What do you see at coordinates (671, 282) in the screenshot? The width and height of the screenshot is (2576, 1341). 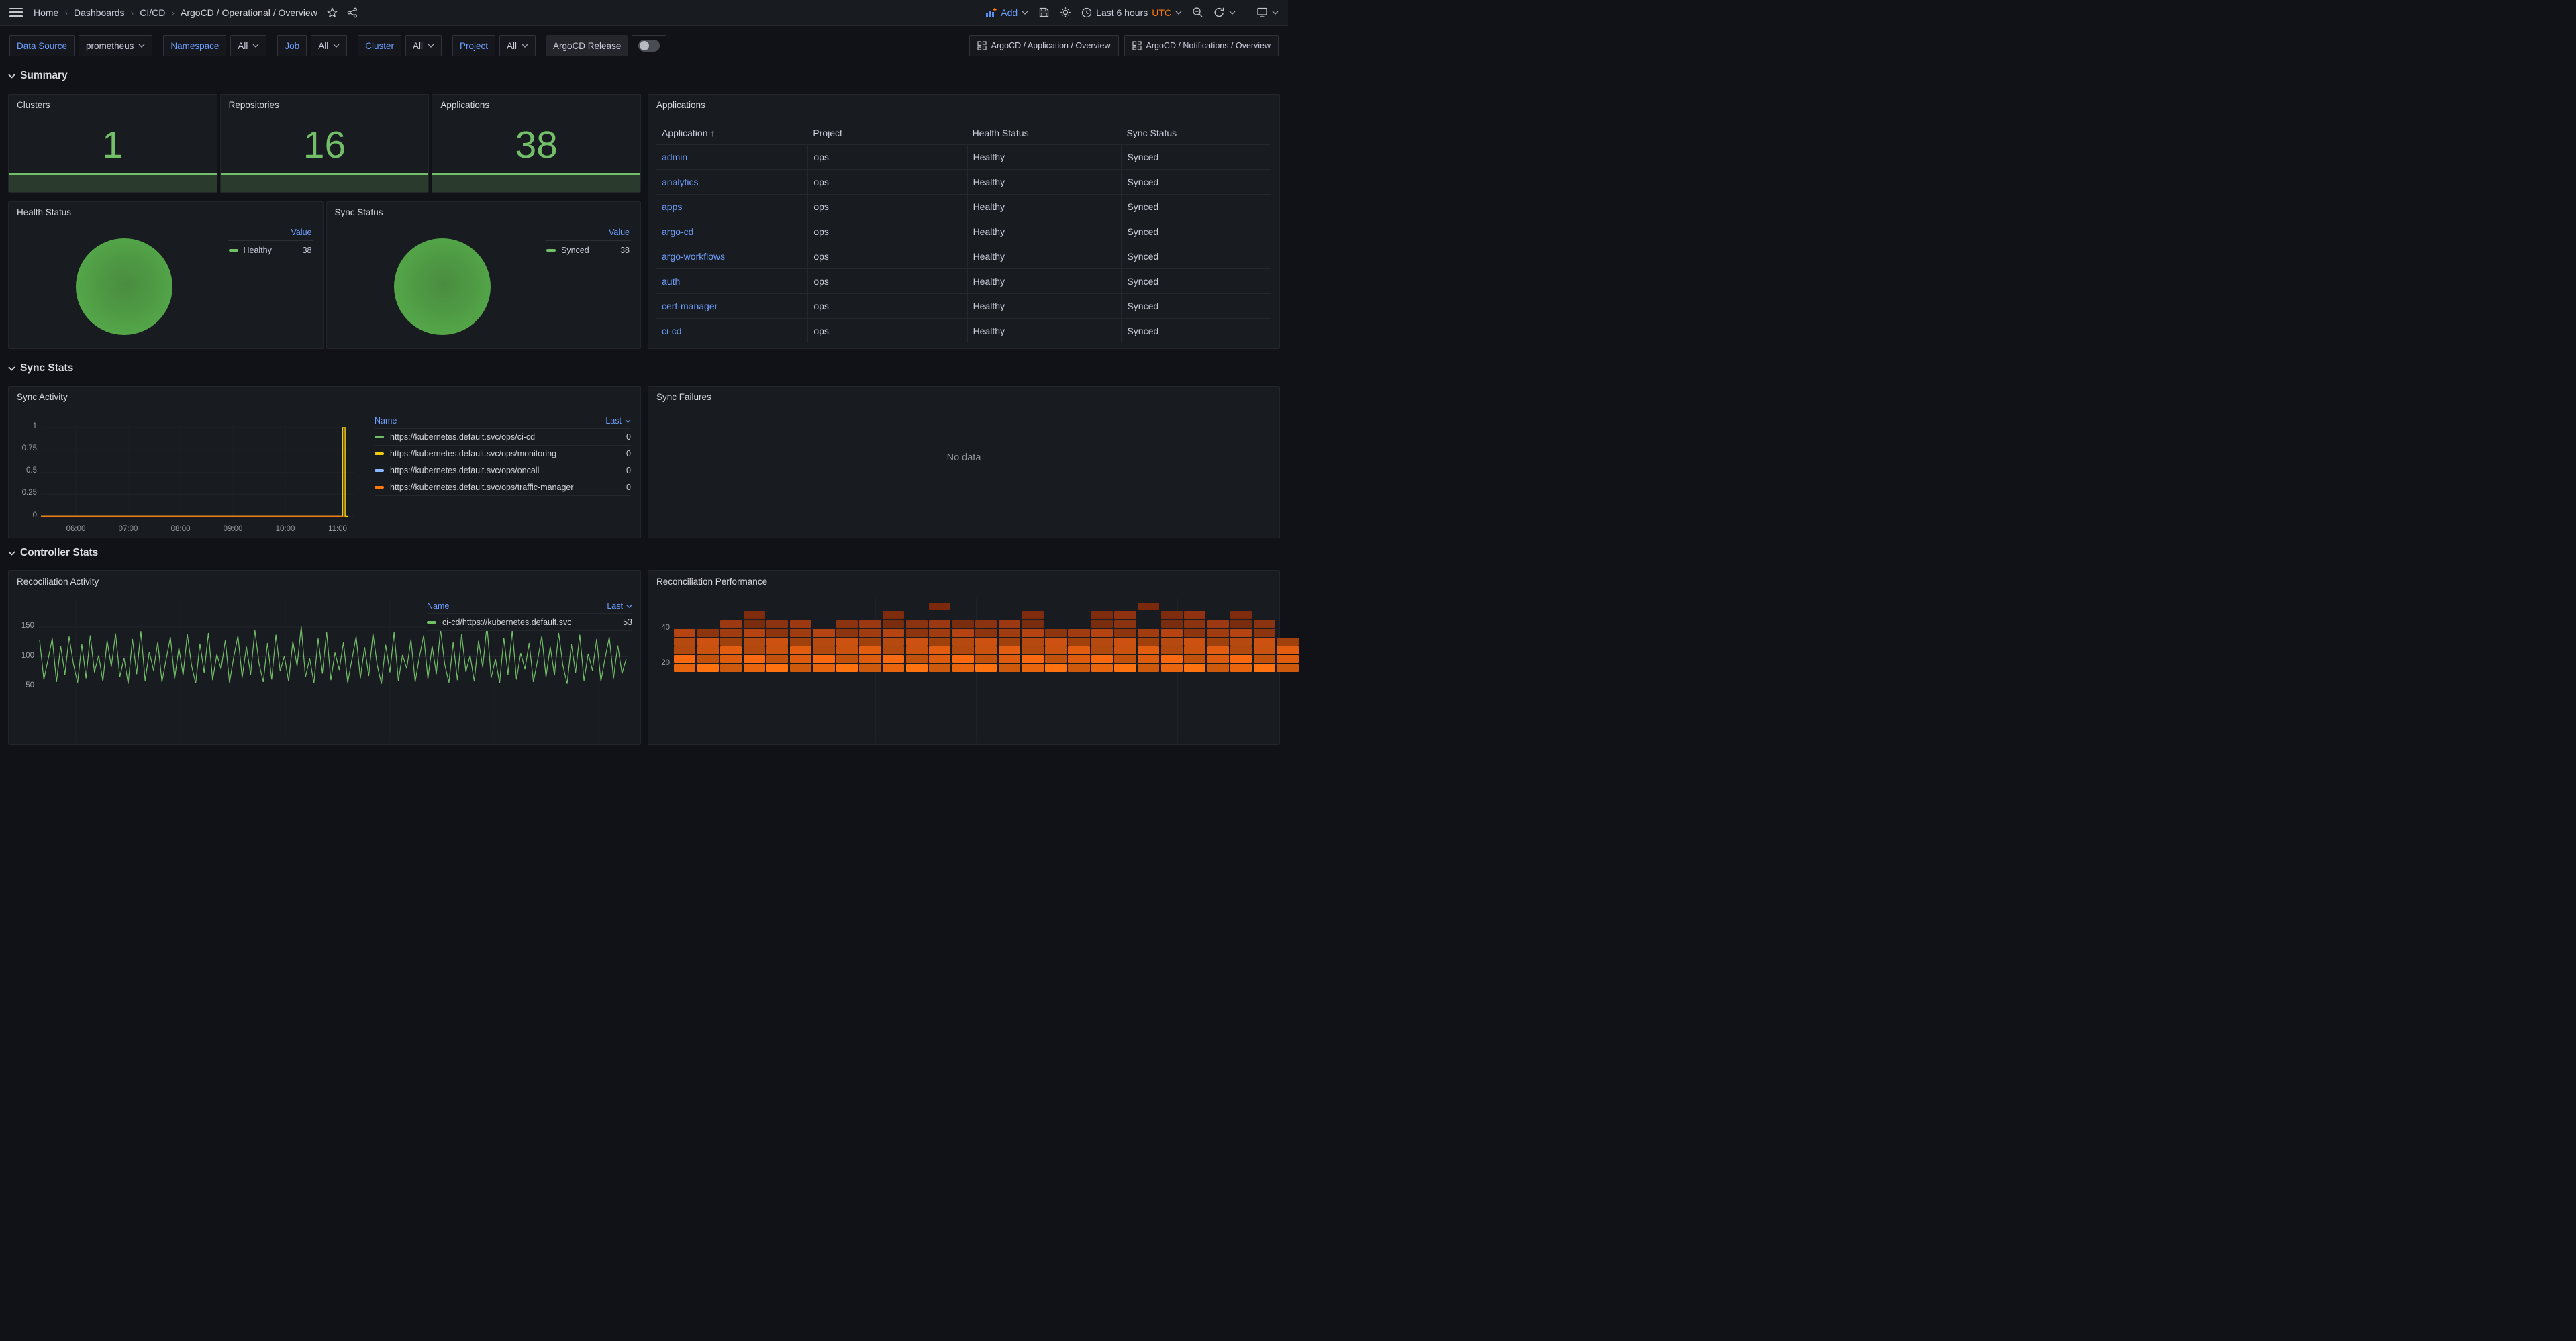 I see `application-link: auth` at bounding box center [671, 282].